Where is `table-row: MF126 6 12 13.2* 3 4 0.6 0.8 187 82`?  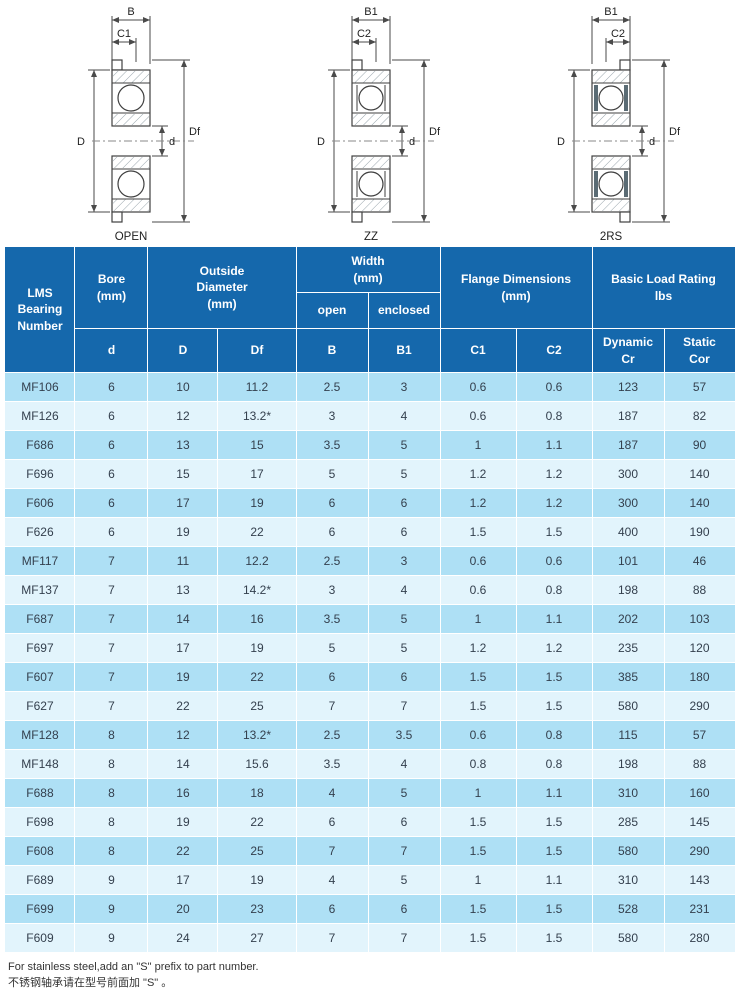 table-row: MF126 6 12 13.2* 3 4 0.6 0.8 187 82 is located at coordinates (370, 416).